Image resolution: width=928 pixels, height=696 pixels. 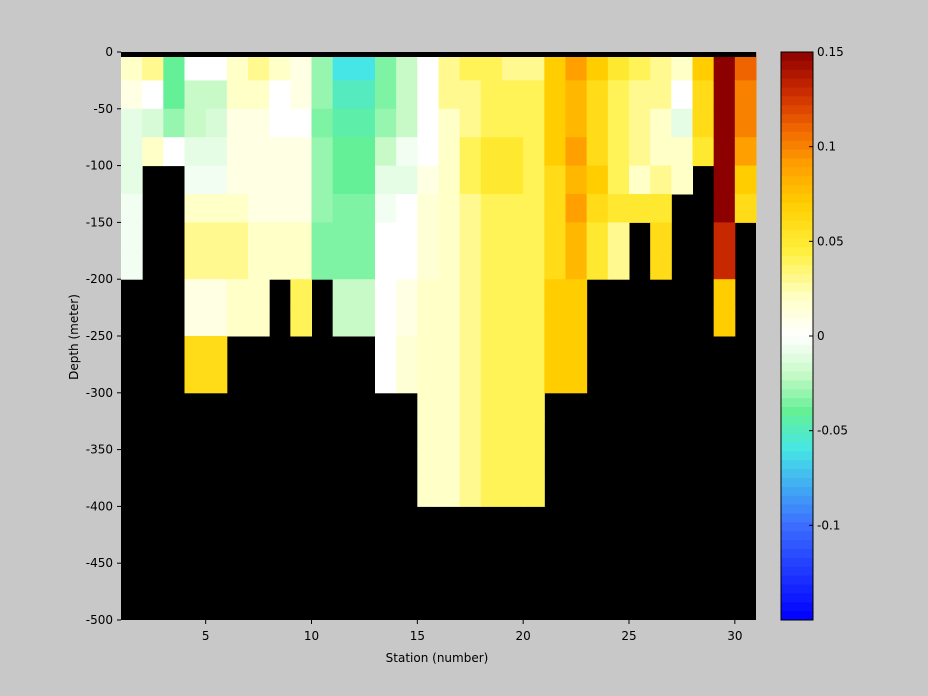 What do you see at coordinates (828, 288) in the screenshot?
I see `colorbar-axis: 0.15 0.1 0.05 0 -0.05 -0.1` at bounding box center [828, 288].